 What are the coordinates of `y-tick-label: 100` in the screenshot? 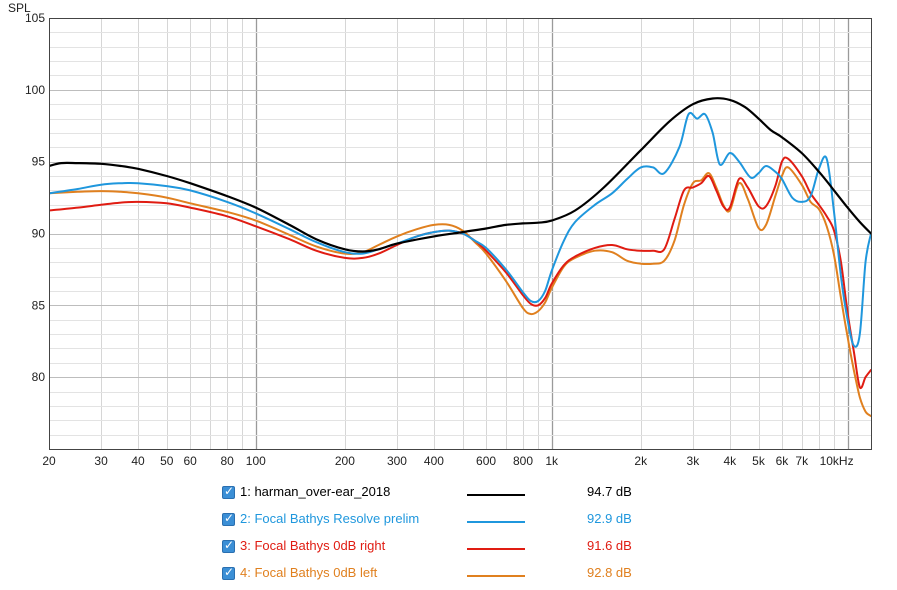 It's located at (35, 90).